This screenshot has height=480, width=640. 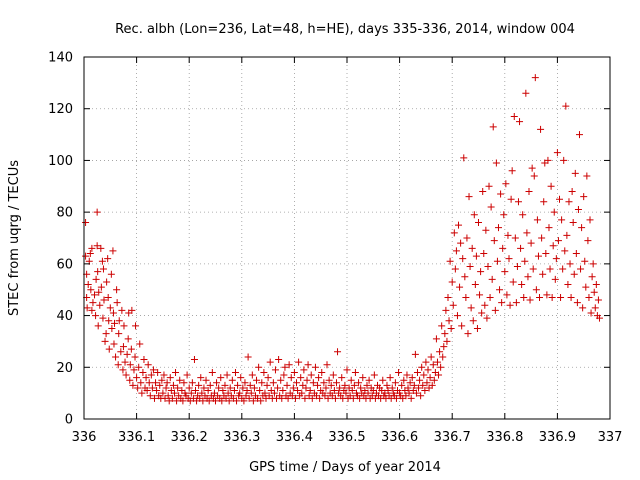 What do you see at coordinates (64, 316) in the screenshot?
I see `y-tick-label: 40` at bounding box center [64, 316].